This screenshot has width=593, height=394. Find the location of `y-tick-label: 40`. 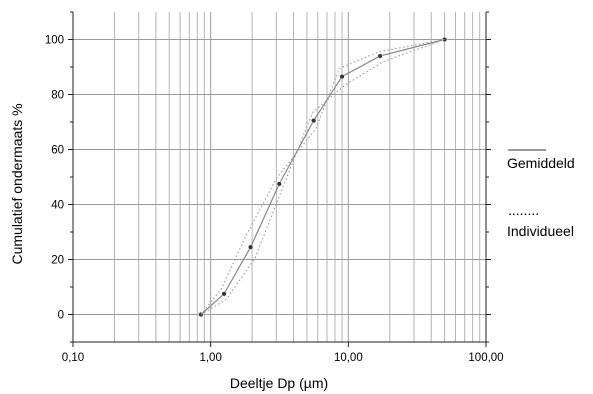

y-tick-label: 40 is located at coordinates (57, 206).